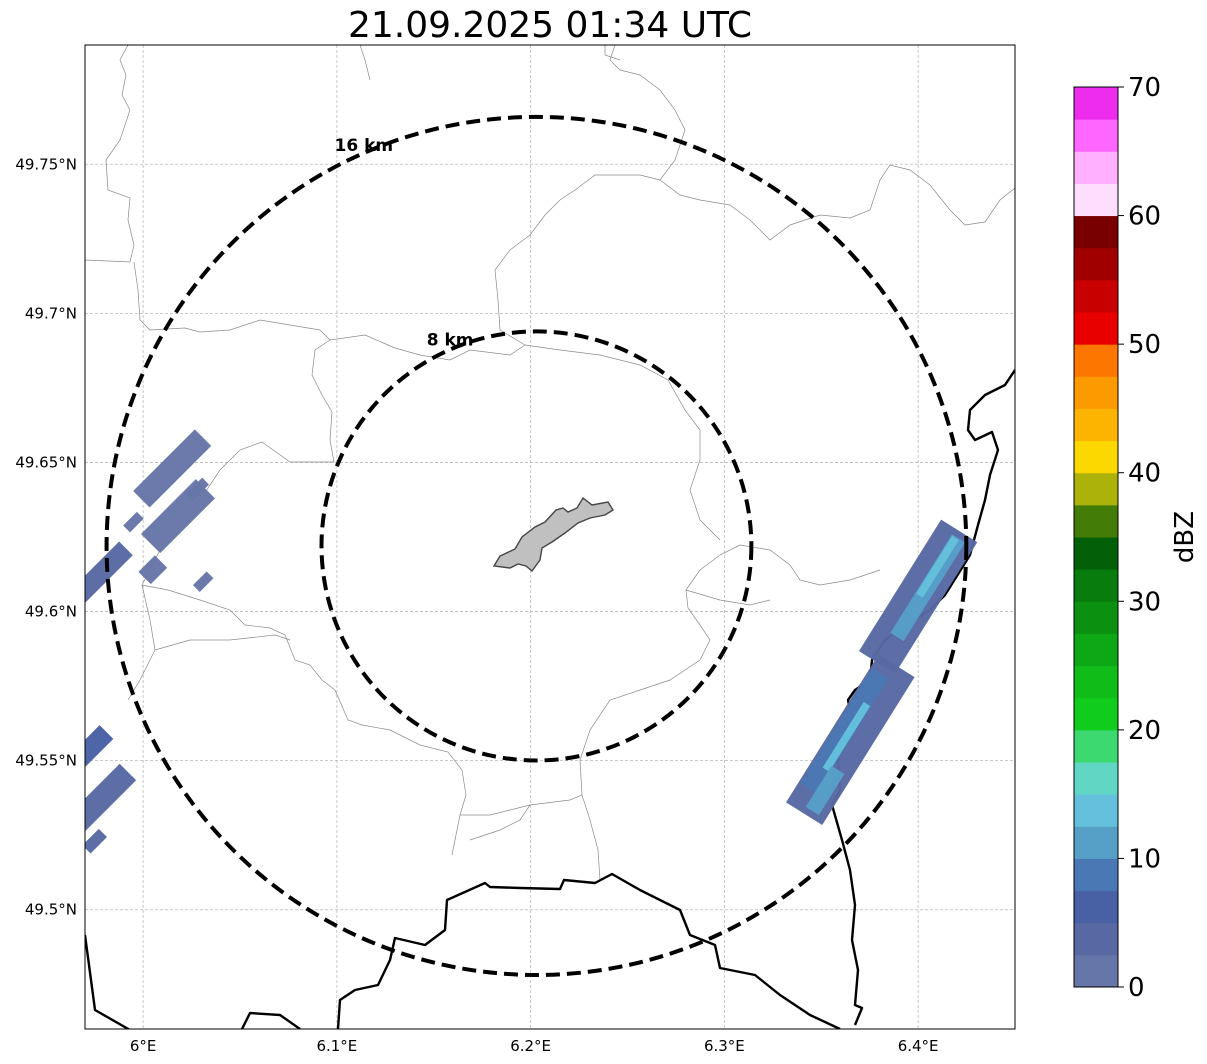 This screenshot has width=1207, height=1064. What do you see at coordinates (1136, 988) in the screenshot?
I see `colorbar-tick-label: 0` at bounding box center [1136, 988].